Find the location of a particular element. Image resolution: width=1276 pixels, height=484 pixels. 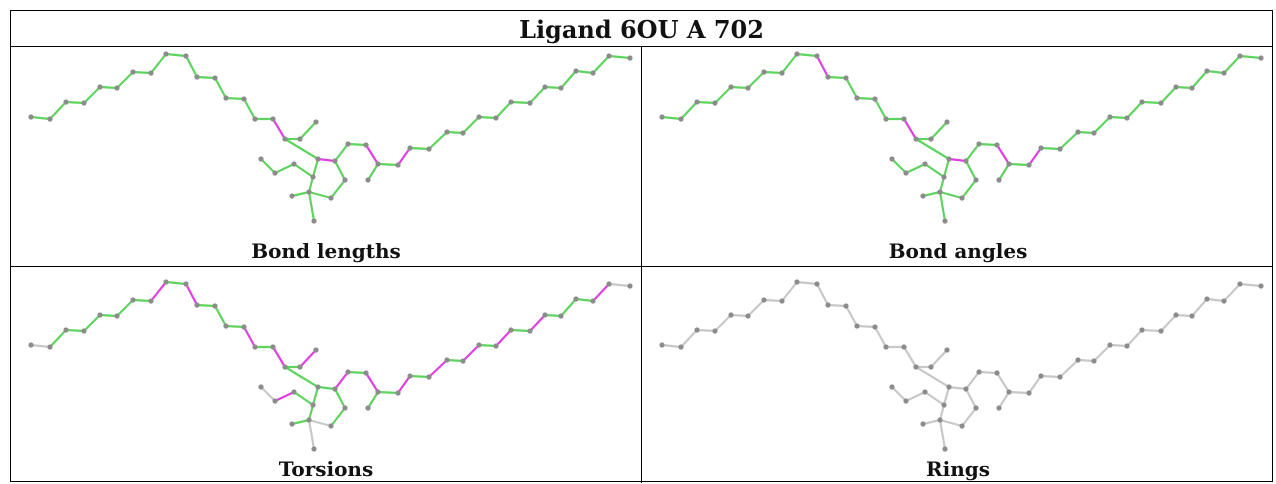

row-divider is located at coordinates (641, 266).